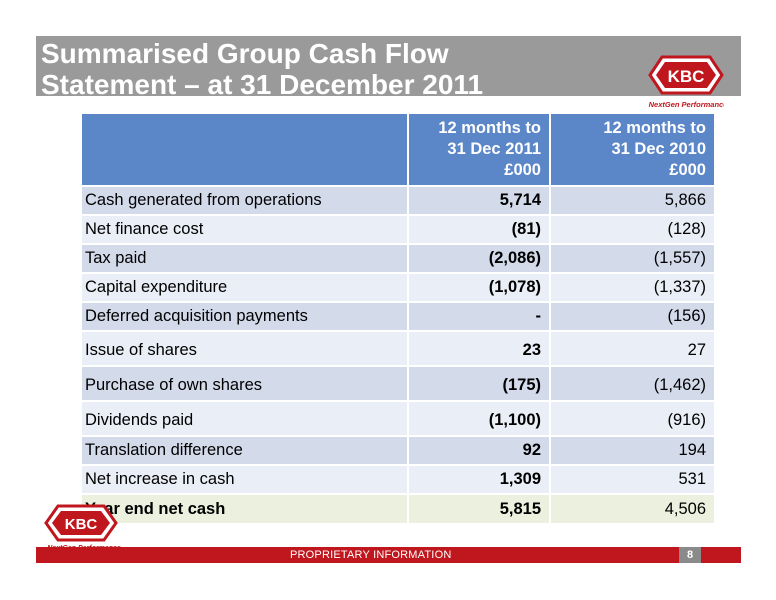  What do you see at coordinates (632, 418) in the screenshot?
I see `value-2010: (916)` at bounding box center [632, 418].